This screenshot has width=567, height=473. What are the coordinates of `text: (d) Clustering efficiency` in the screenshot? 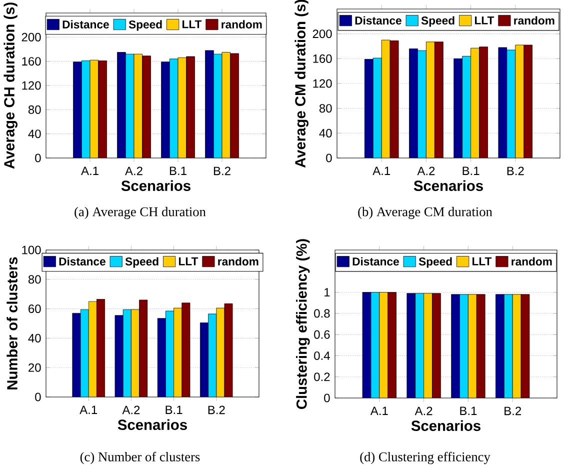 It's located at (425, 458).